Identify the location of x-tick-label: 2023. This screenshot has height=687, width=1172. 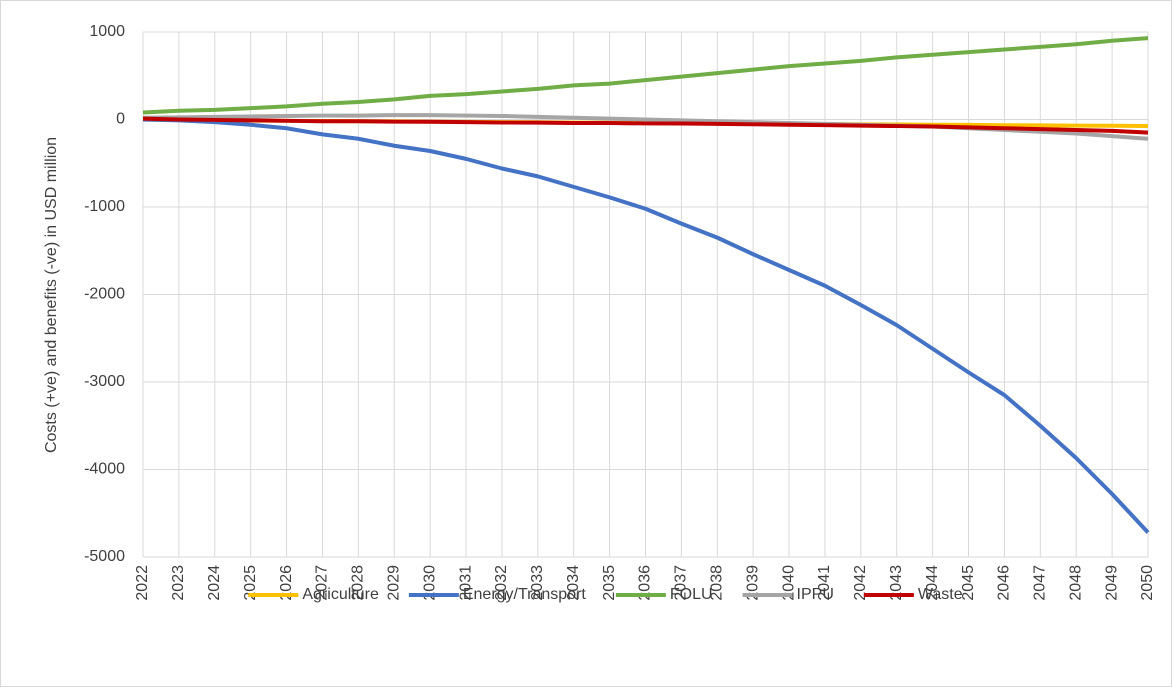
(178, 583).